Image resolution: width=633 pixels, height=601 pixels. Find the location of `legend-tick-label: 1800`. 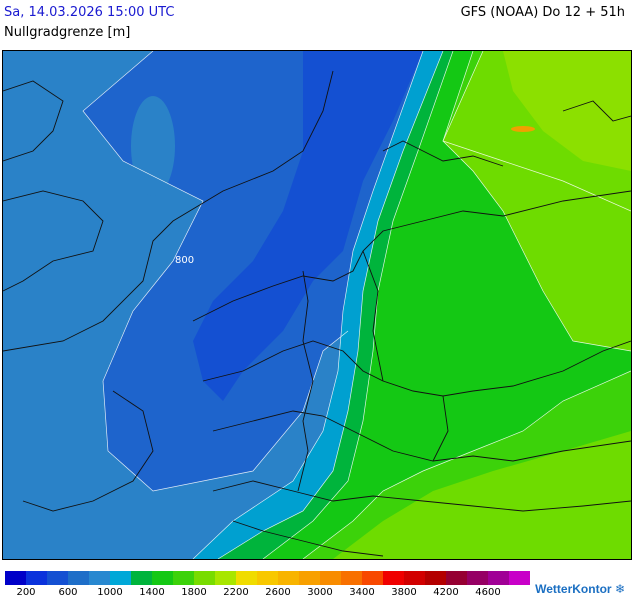

legend-tick-label: 1800 is located at coordinates (194, 592).